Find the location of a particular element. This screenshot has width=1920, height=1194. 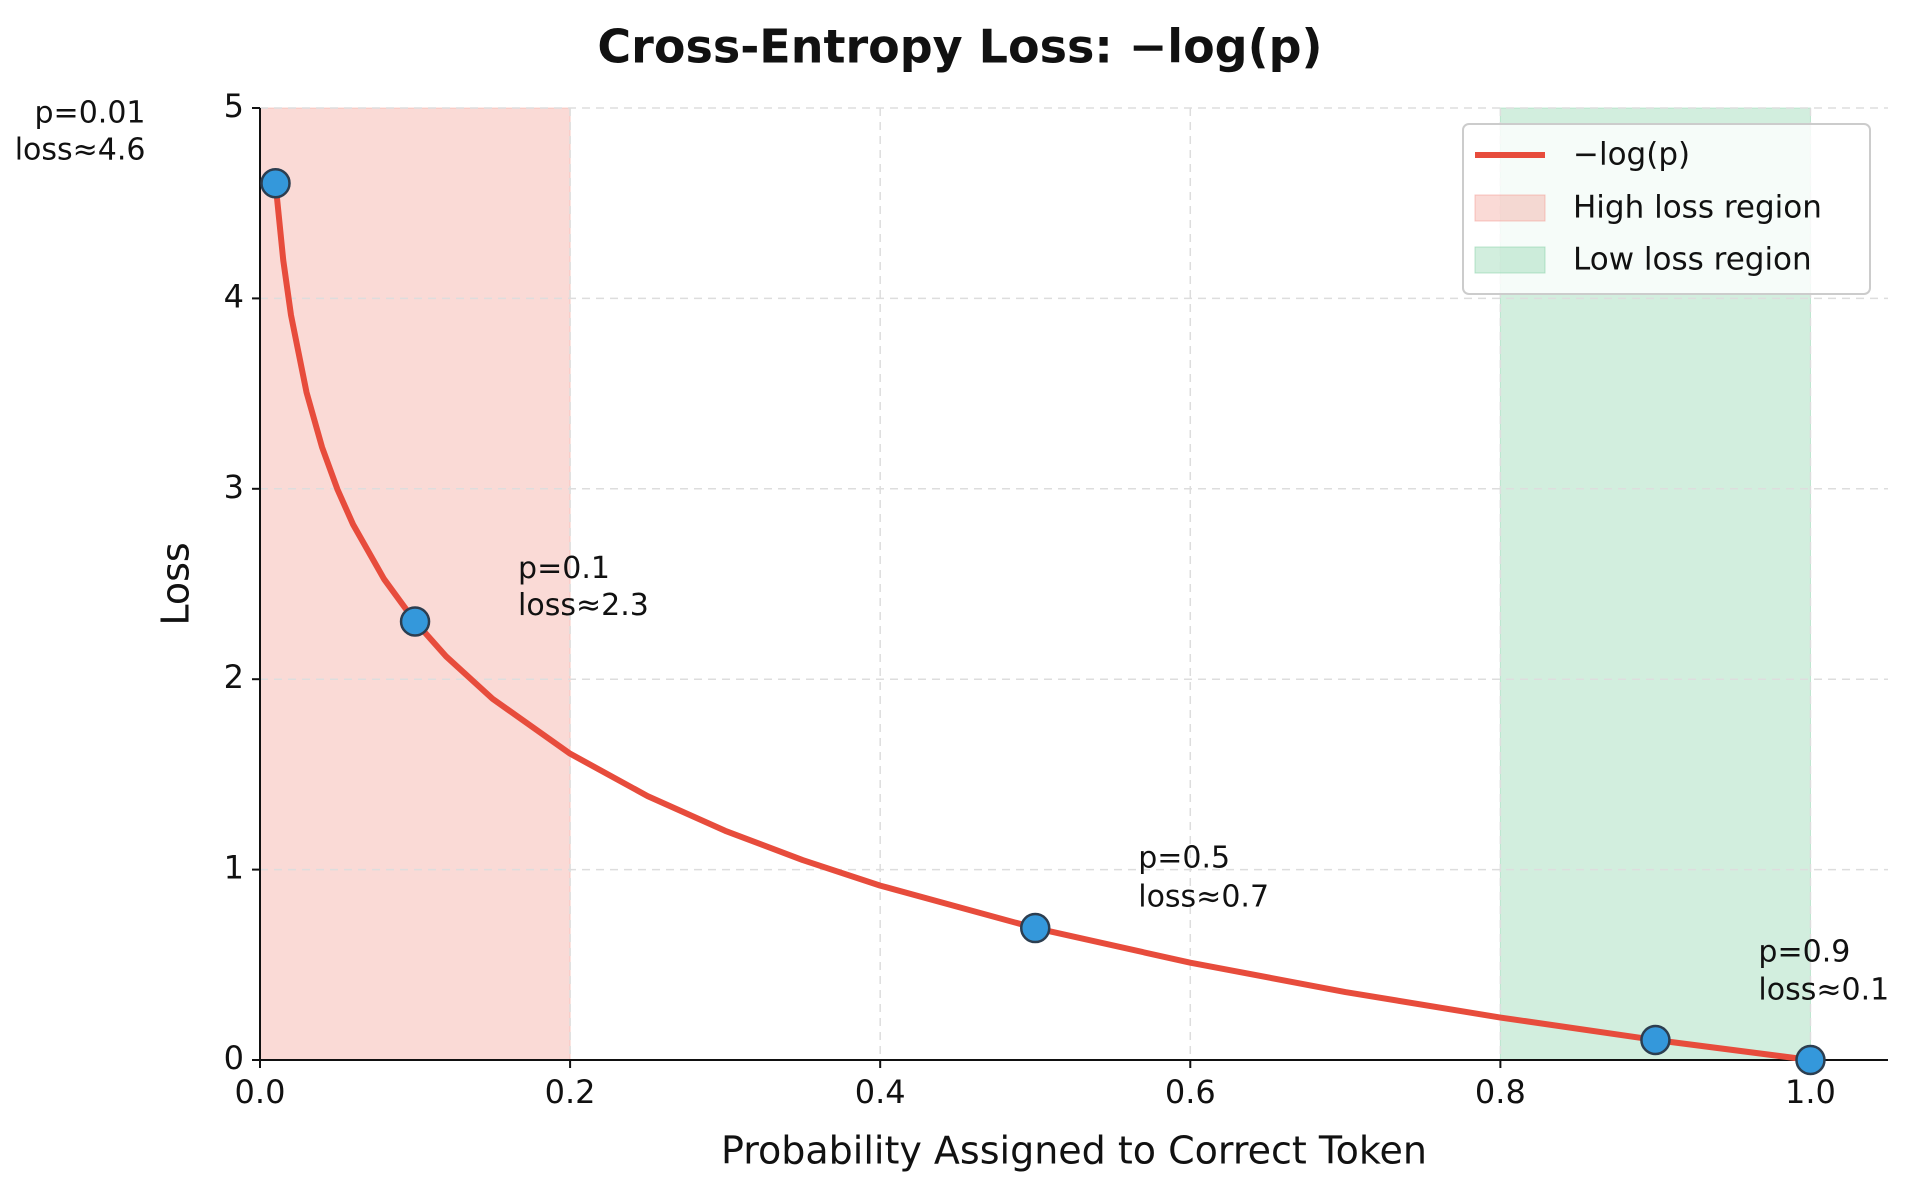

y-tick-label: 4 is located at coordinates (234, 296).